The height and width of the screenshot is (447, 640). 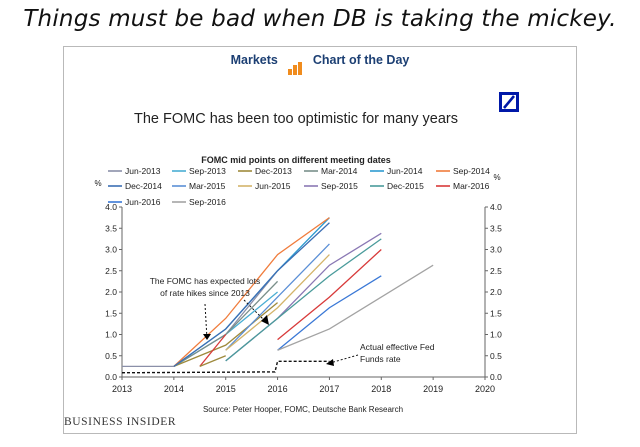 What do you see at coordinates (405, 186) in the screenshot?
I see `legend-label: Dec-2015` at bounding box center [405, 186].